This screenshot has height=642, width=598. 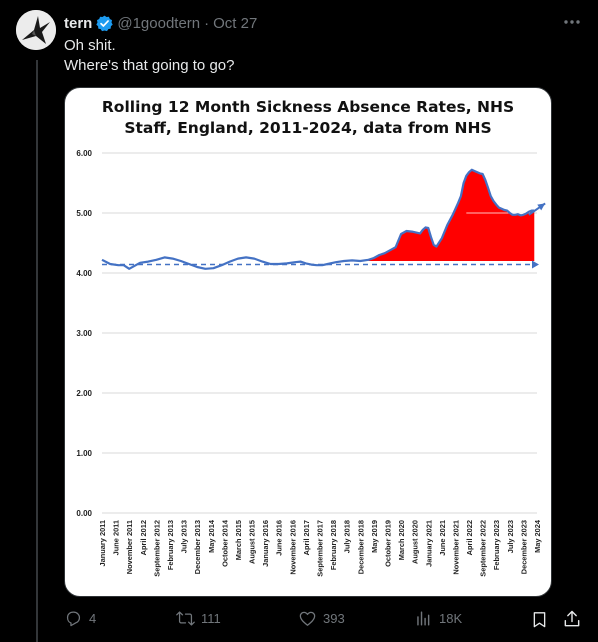 What do you see at coordinates (102, 543) in the screenshot?
I see `x-tick-label: January 2011` at bounding box center [102, 543].